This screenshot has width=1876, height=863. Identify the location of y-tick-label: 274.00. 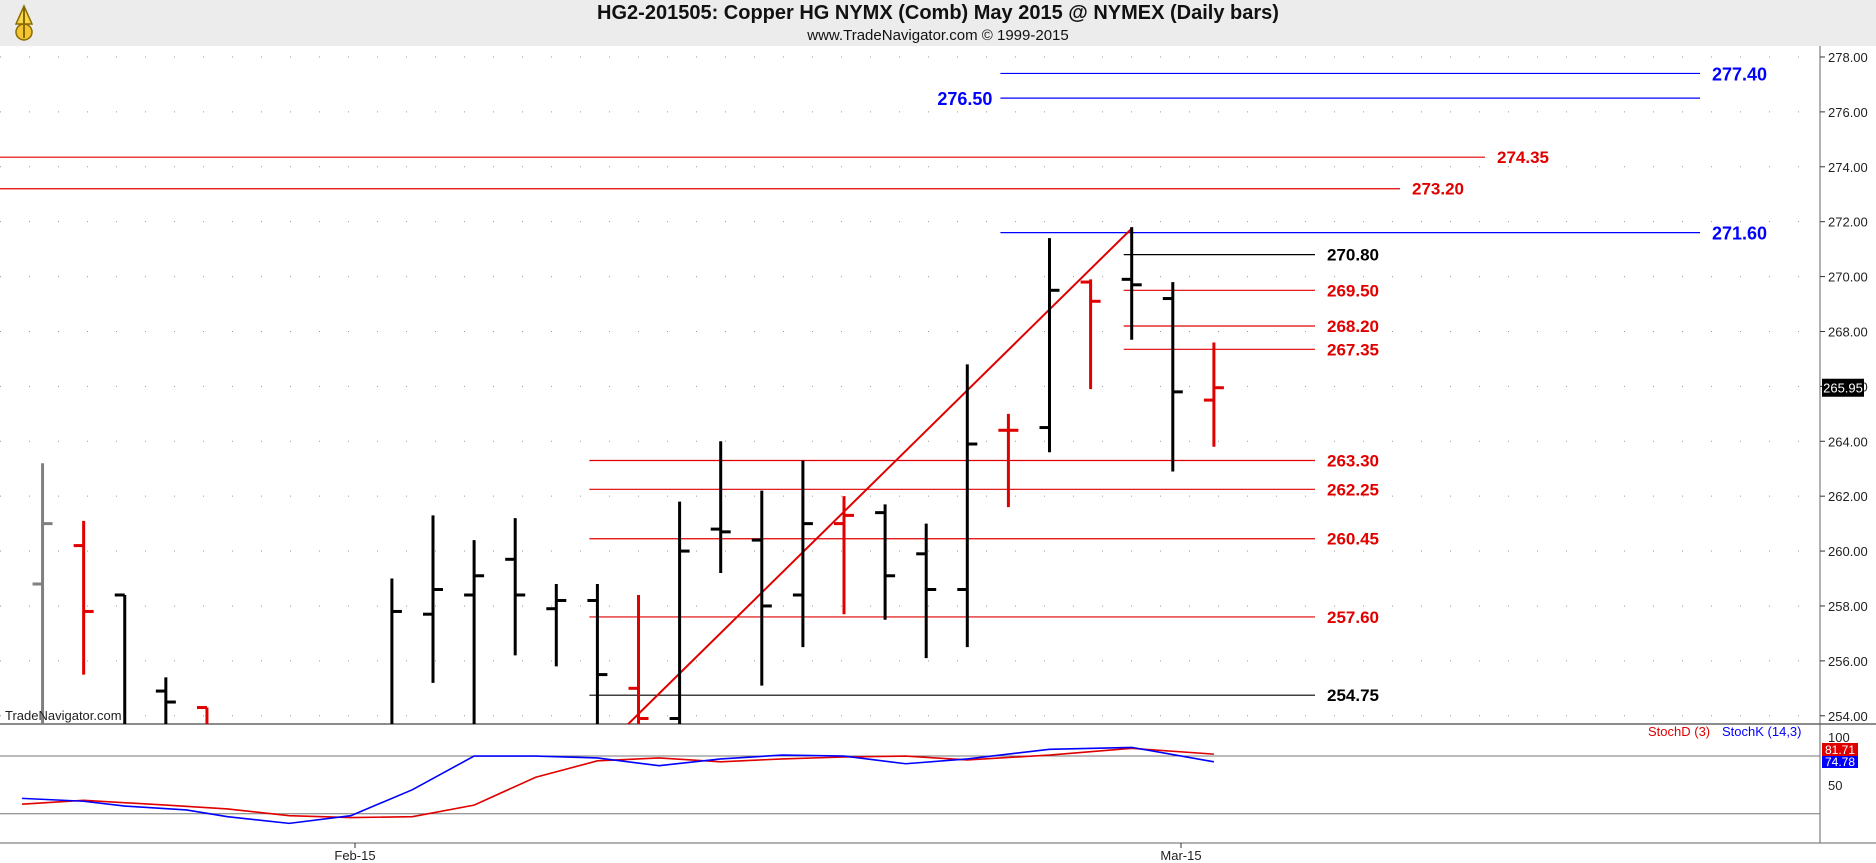
(1848, 167).